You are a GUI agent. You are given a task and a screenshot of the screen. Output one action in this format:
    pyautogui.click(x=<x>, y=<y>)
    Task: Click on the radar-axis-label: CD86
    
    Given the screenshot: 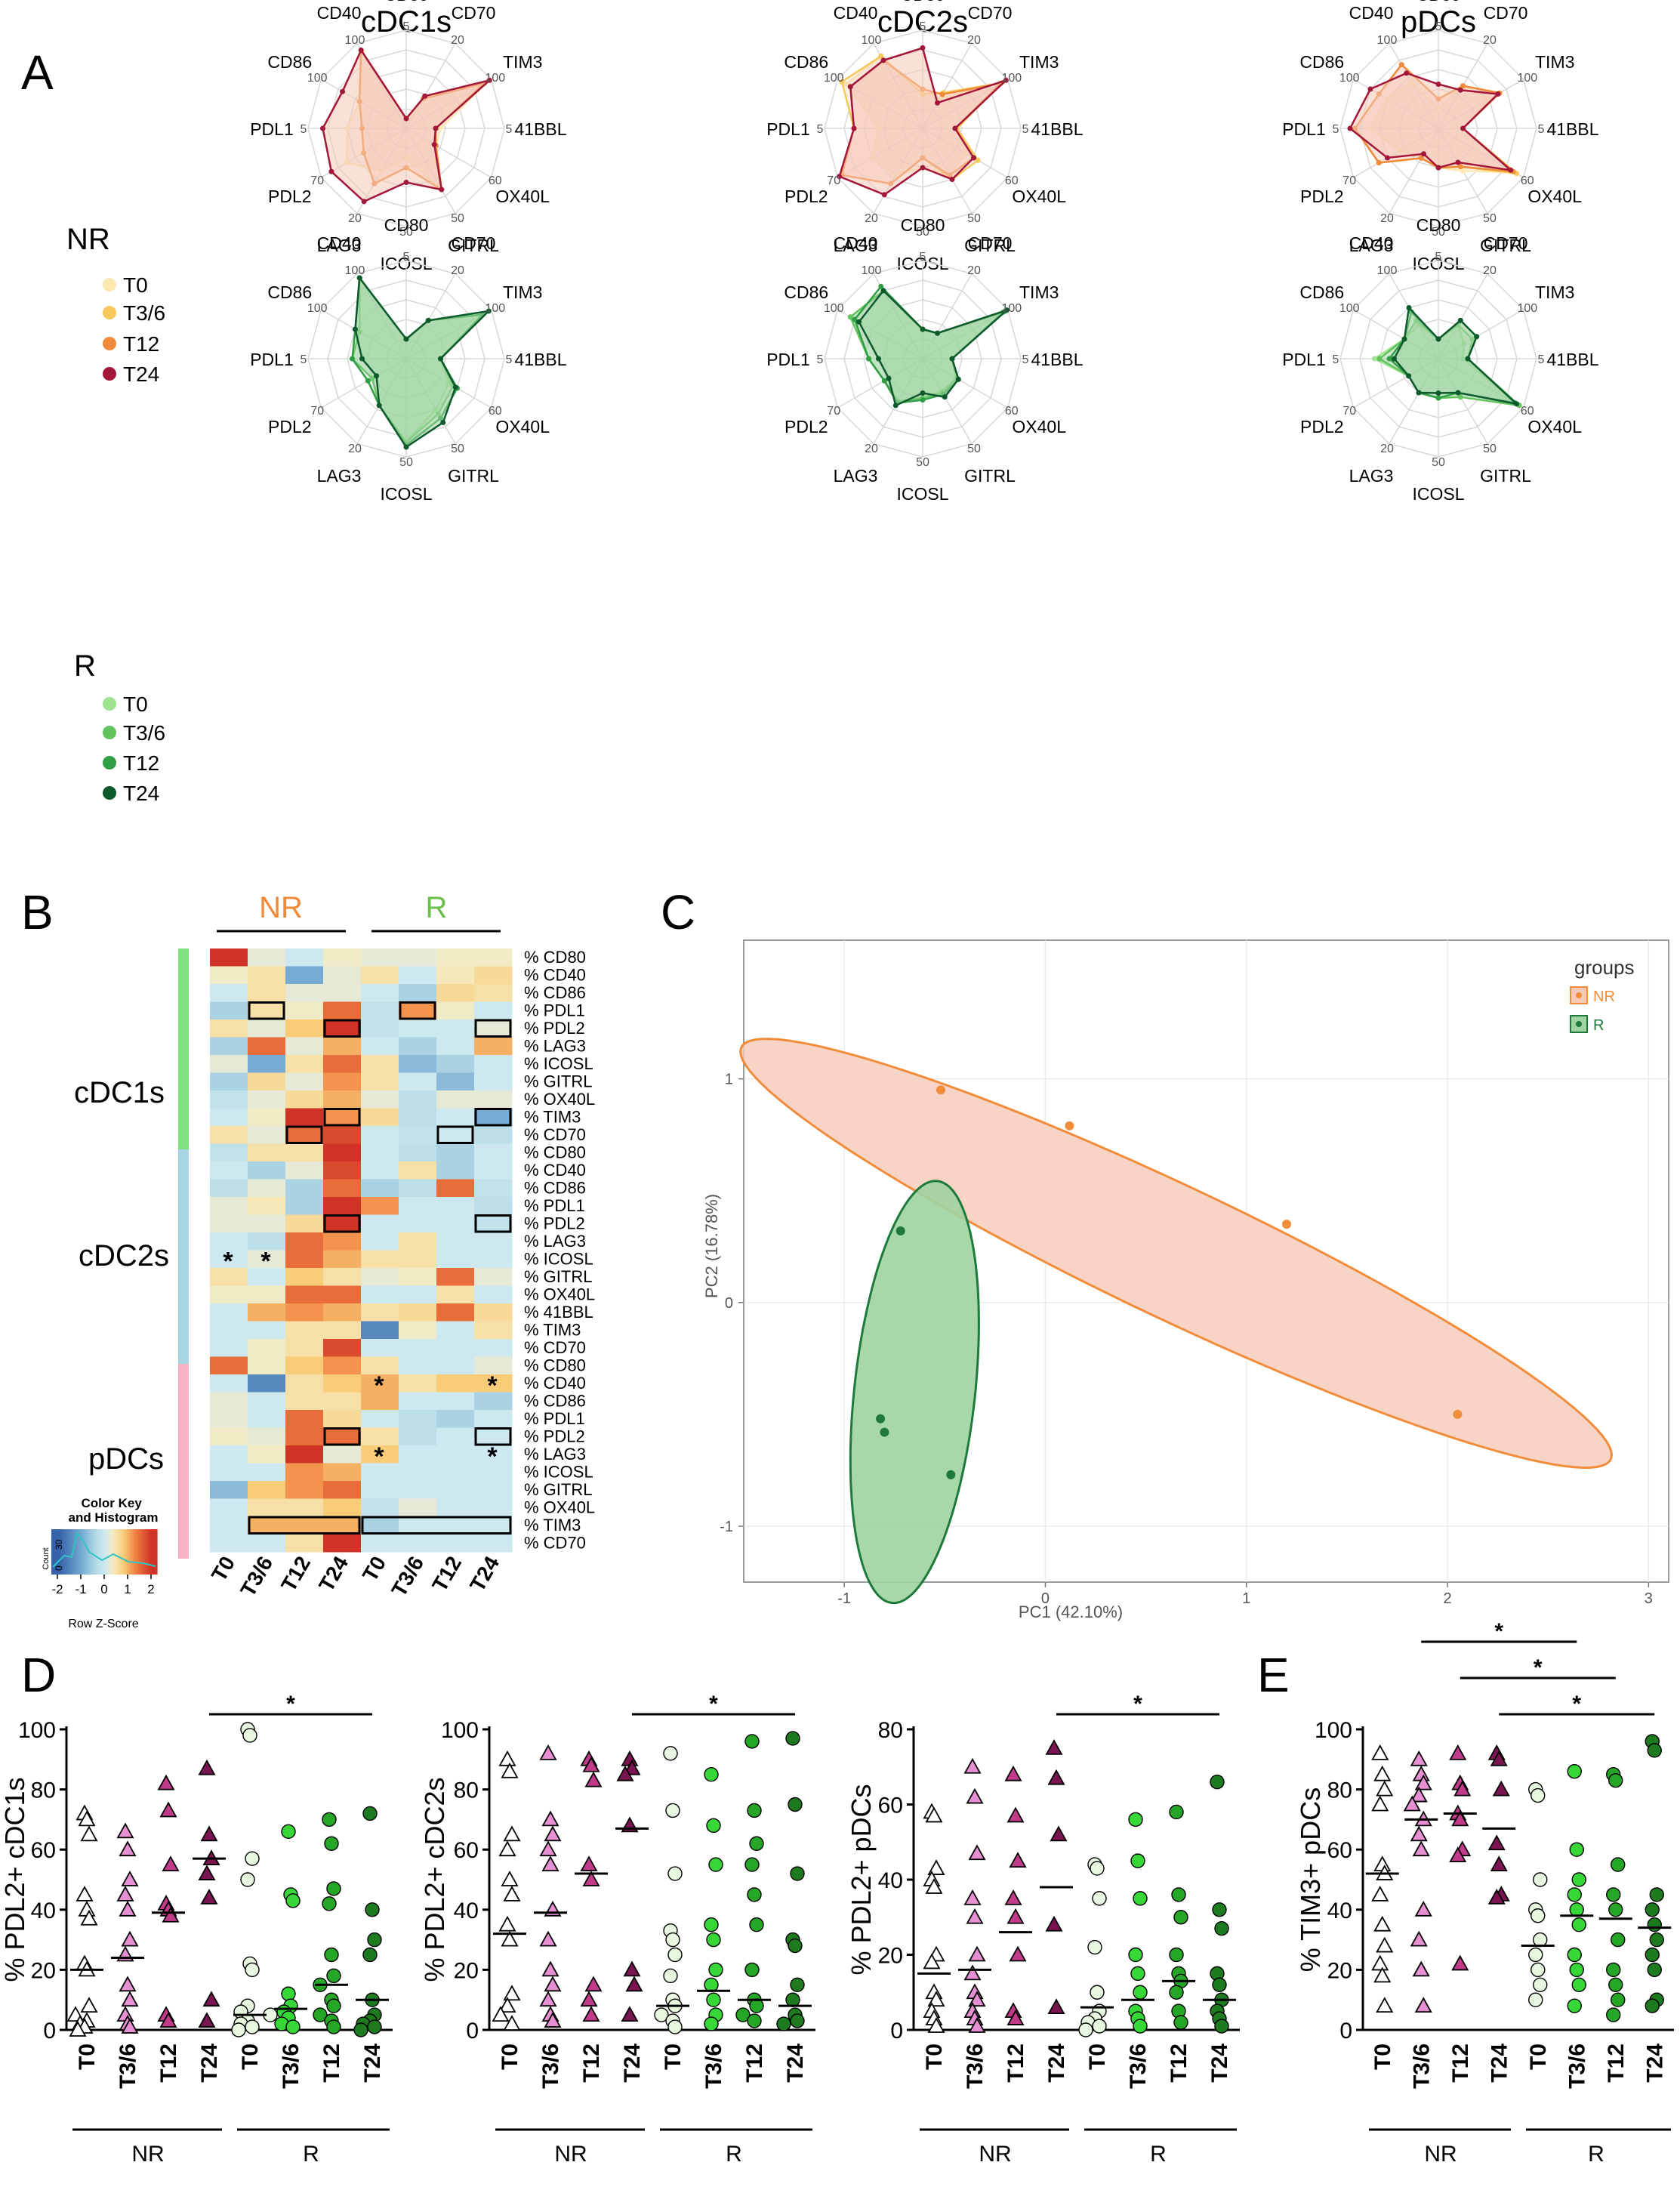 What is the action you would take?
    pyautogui.click(x=1321, y=62)
    